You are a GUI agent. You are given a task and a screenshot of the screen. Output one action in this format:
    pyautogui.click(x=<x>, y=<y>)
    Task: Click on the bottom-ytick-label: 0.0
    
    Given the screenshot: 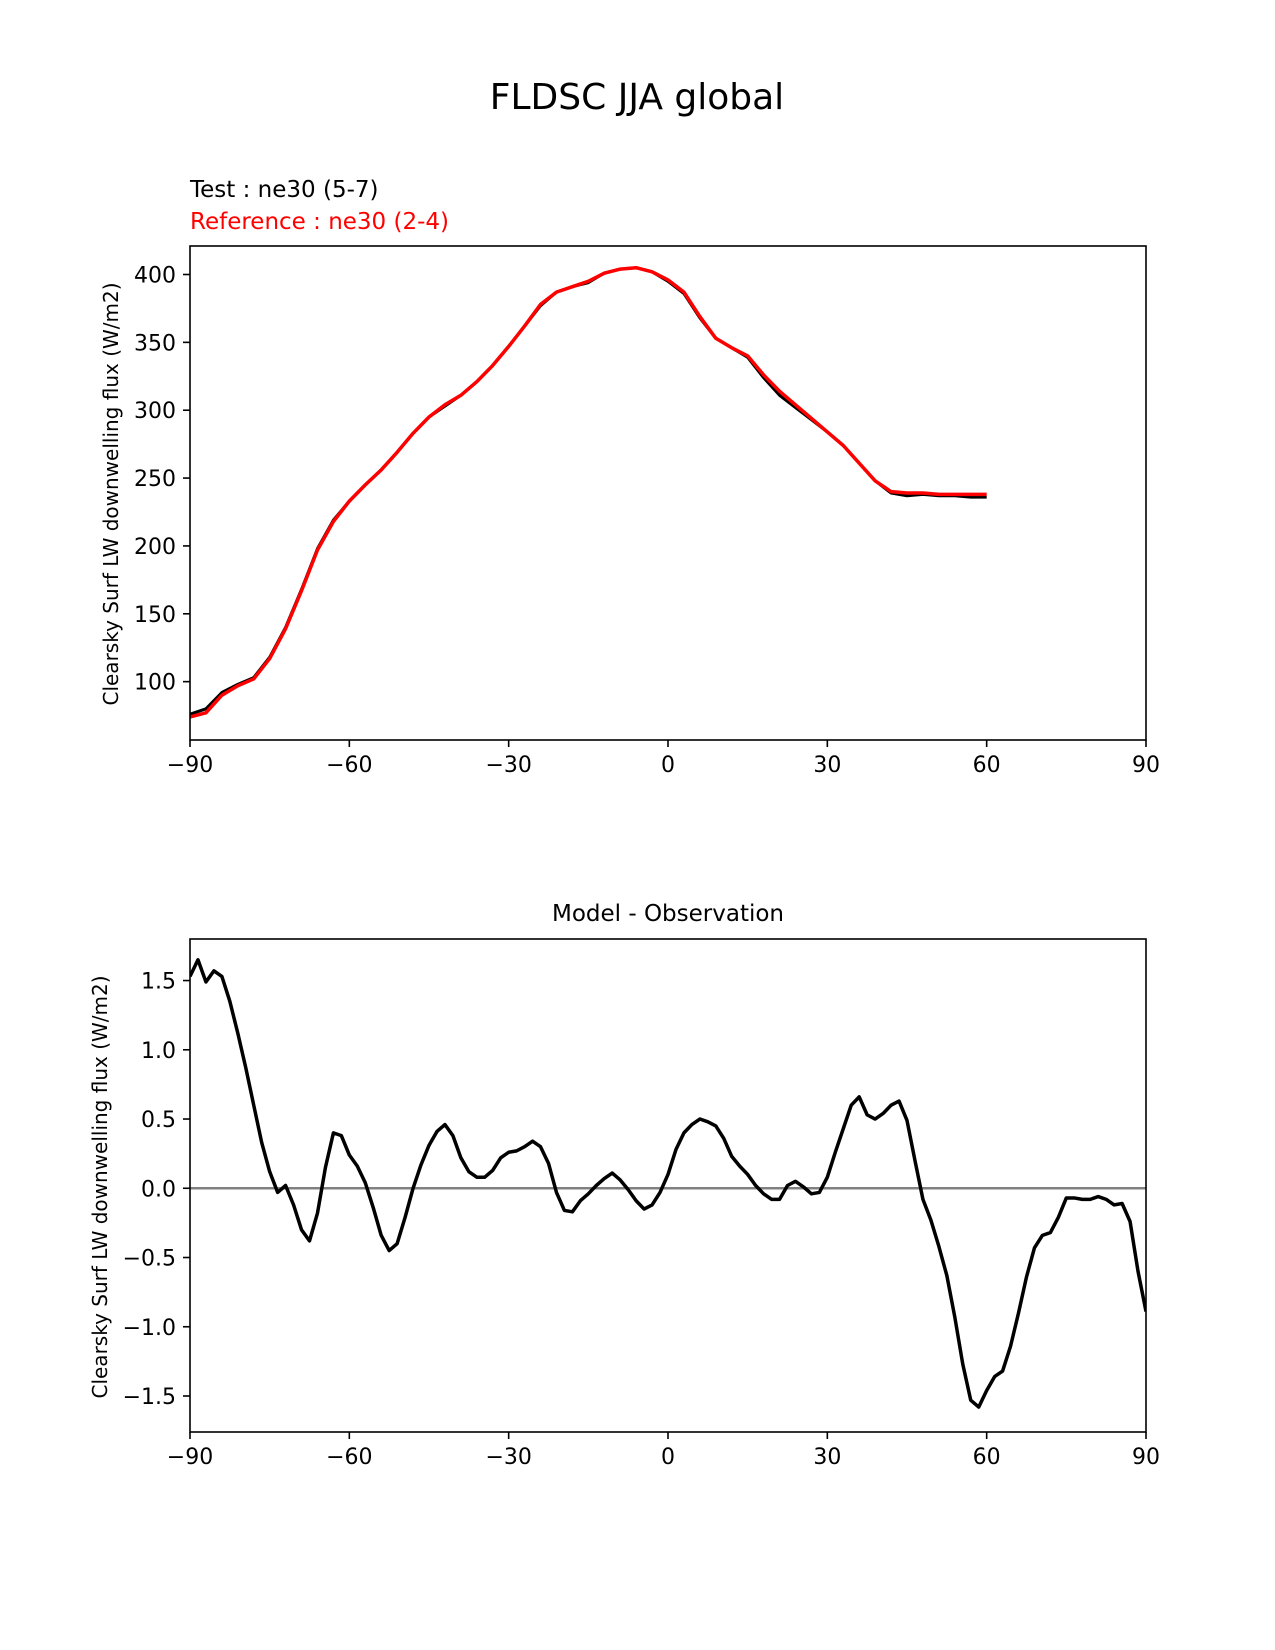 What is the action you would take?
    pyautogui.click(x=158, y=1189)
    